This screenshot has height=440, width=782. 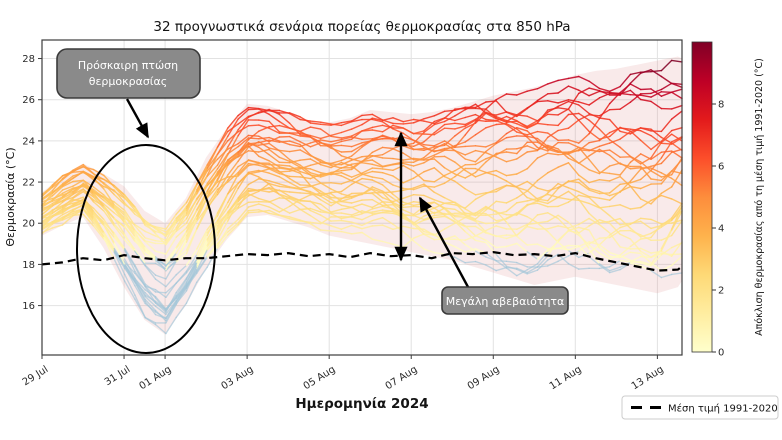 What do you see at coordinates (238, 378) in the screenshot?
I see `svg-text: 03 Aug` at bounding box center [238, 378].